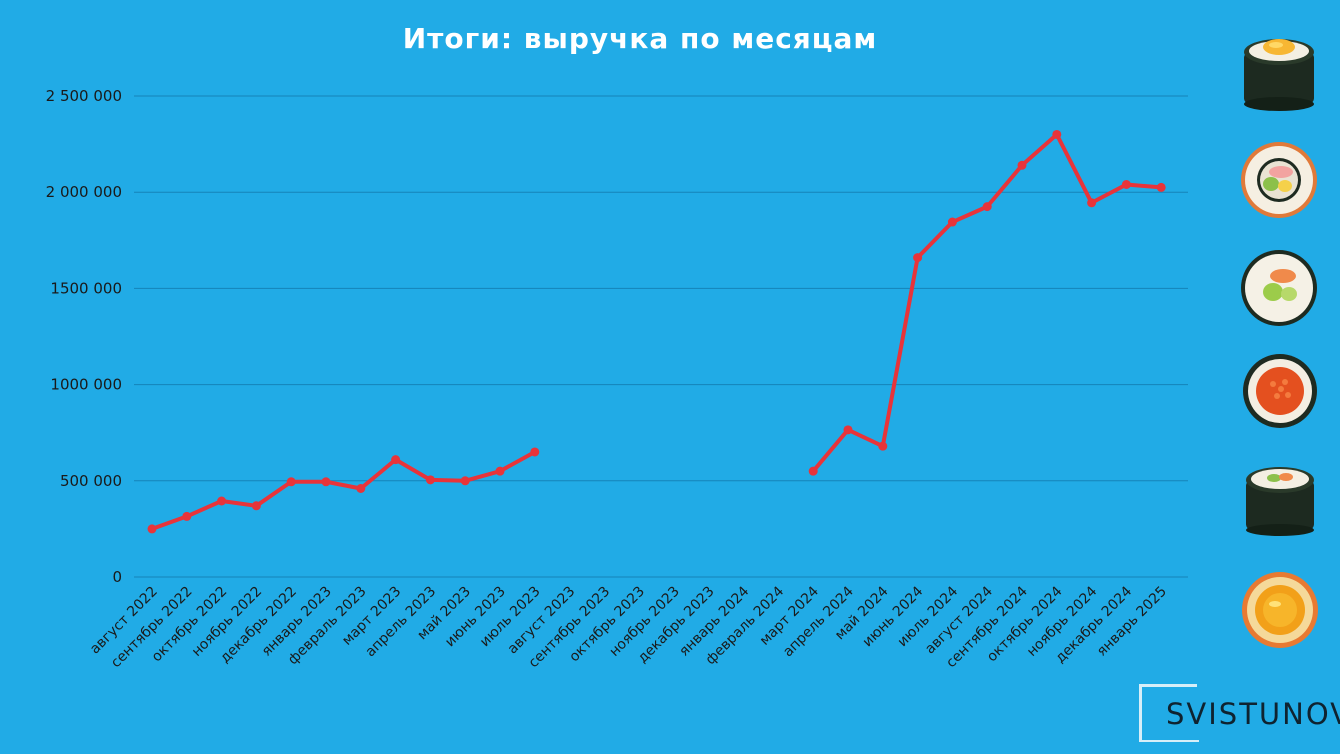 This screenshot has width=1340, height=754. Describe the element at coordinates (91, 481) in the screenshot. I see `y-tick-label: 500 000` at that location.